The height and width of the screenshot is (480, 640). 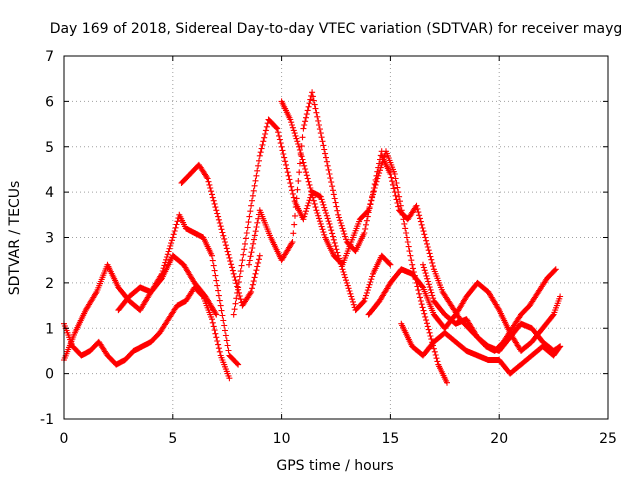 I want to click on series-sat-f, so click(x=315, y=178).